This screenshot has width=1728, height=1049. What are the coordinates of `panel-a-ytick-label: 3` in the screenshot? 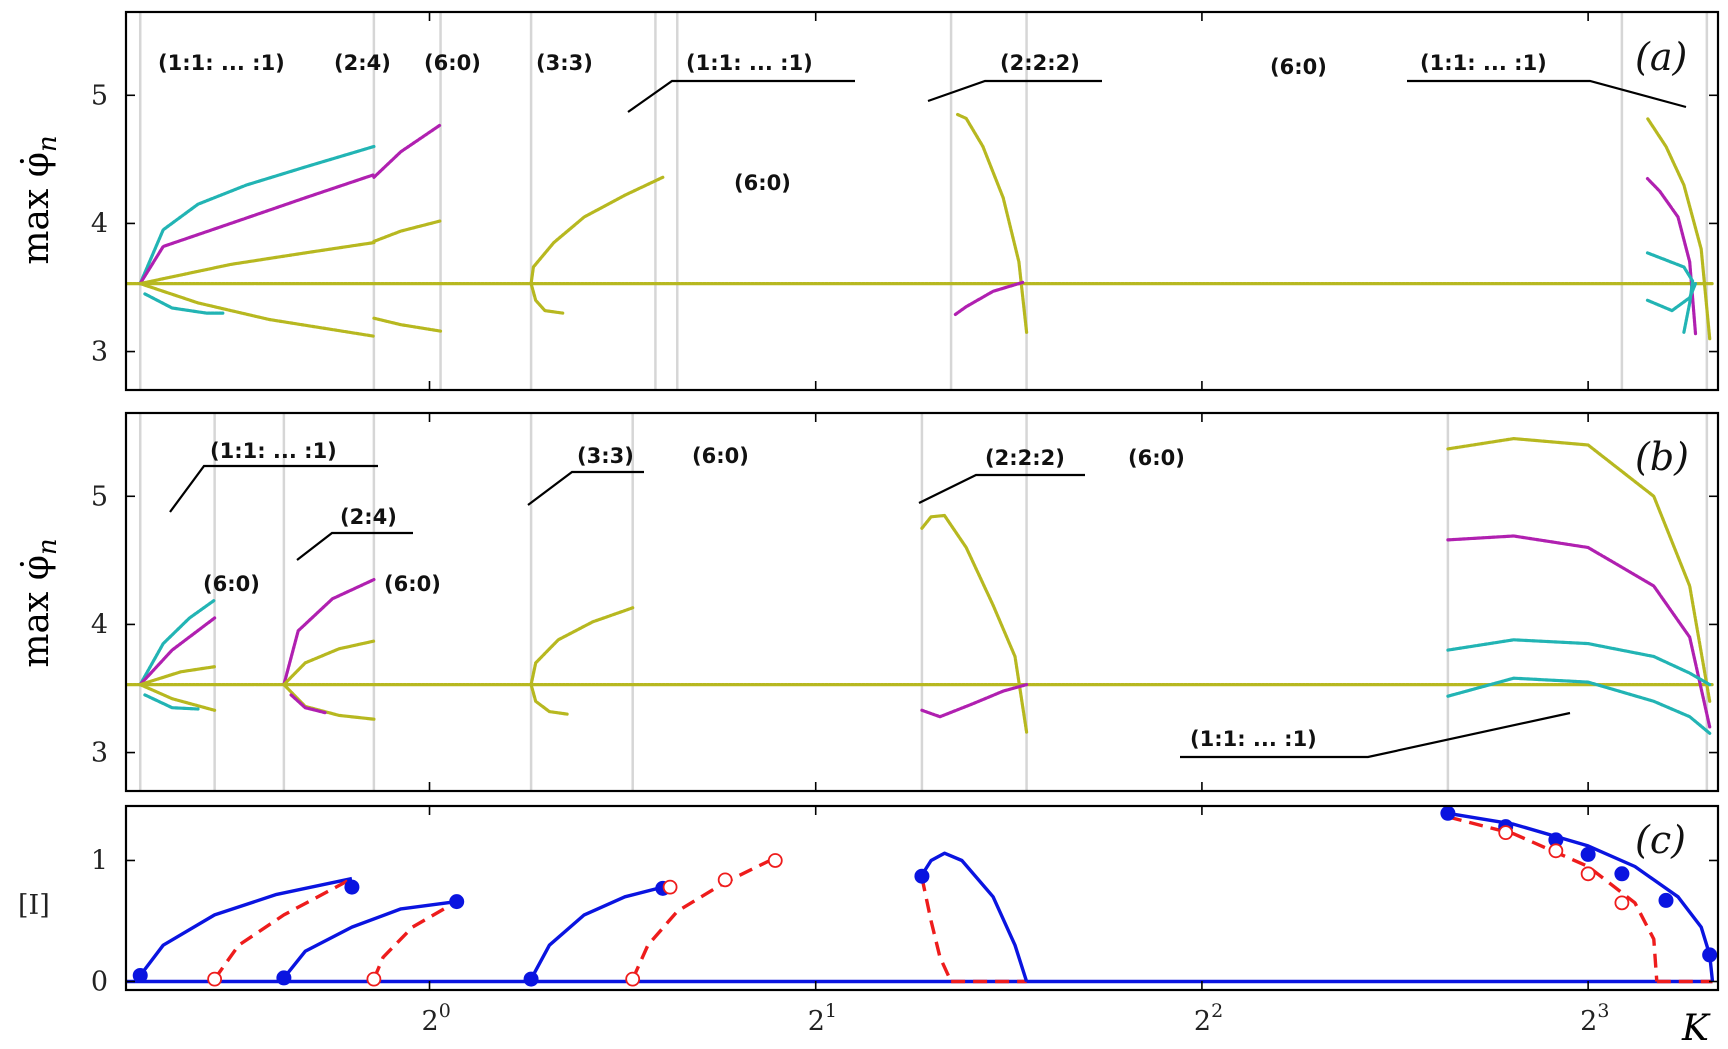 It's located at (99, 352).